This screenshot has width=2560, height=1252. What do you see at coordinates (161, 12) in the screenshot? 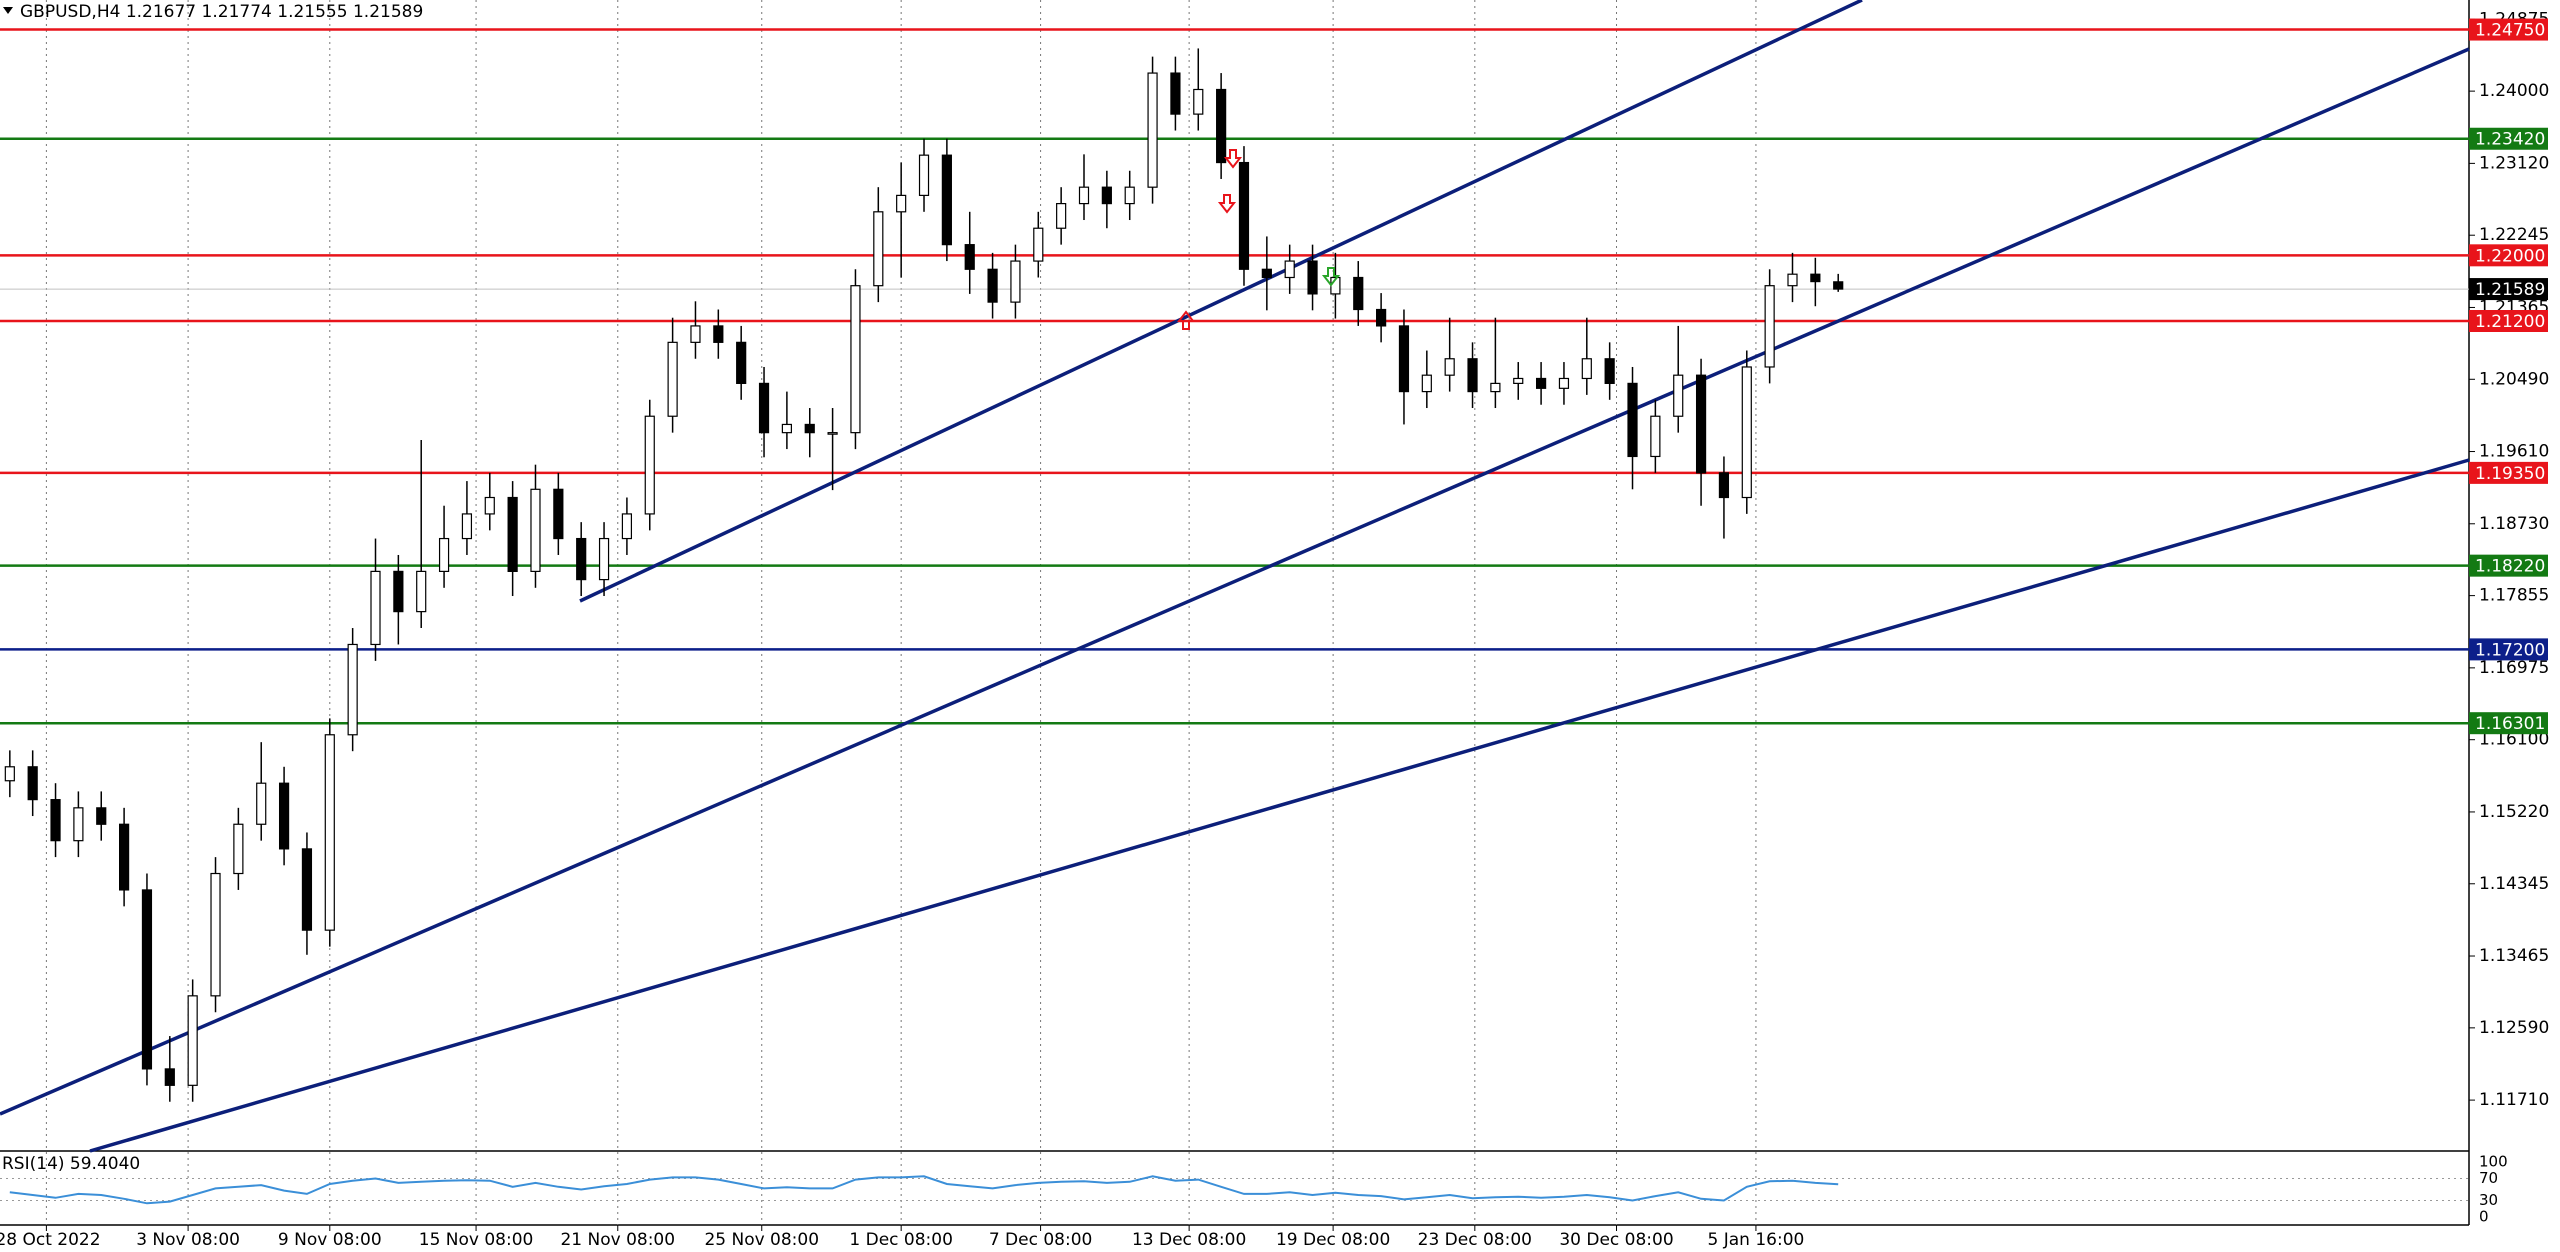
I see `open-value: 1.21677` at bounding box center [161, 12].